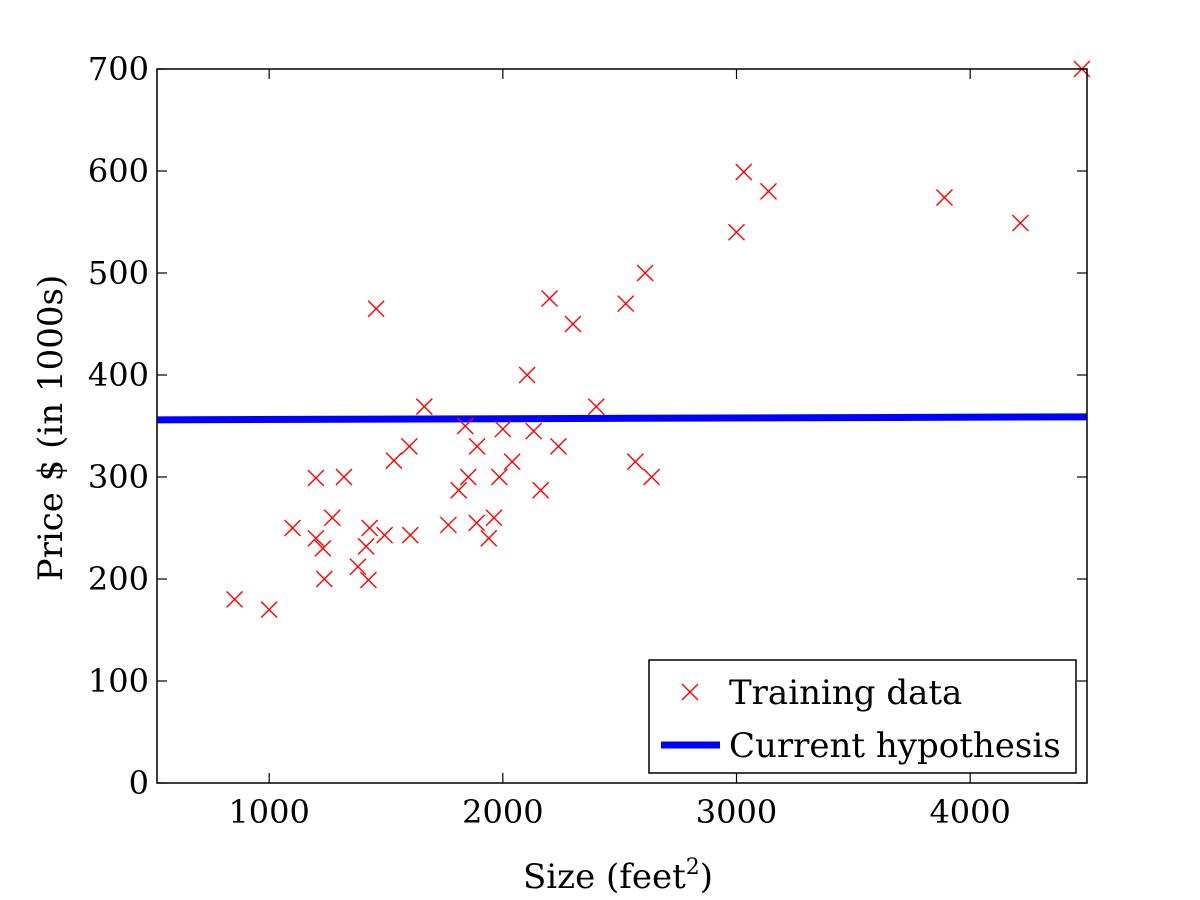 The image size is (1200, 900). I want to click on x-tick-label: 4000, so click(969, 812).